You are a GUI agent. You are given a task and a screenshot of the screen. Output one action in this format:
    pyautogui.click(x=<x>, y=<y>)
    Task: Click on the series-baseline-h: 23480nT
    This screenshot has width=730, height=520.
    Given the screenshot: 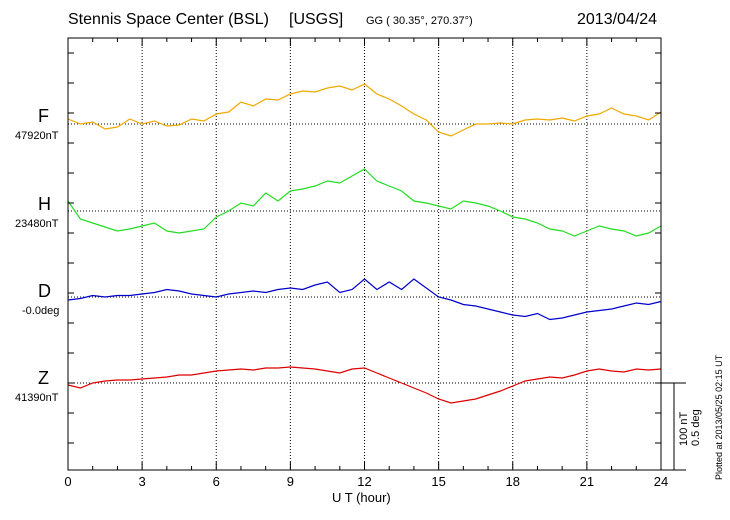 What is the action you would take?
    pyautogui.click(x=37, y=224)
    